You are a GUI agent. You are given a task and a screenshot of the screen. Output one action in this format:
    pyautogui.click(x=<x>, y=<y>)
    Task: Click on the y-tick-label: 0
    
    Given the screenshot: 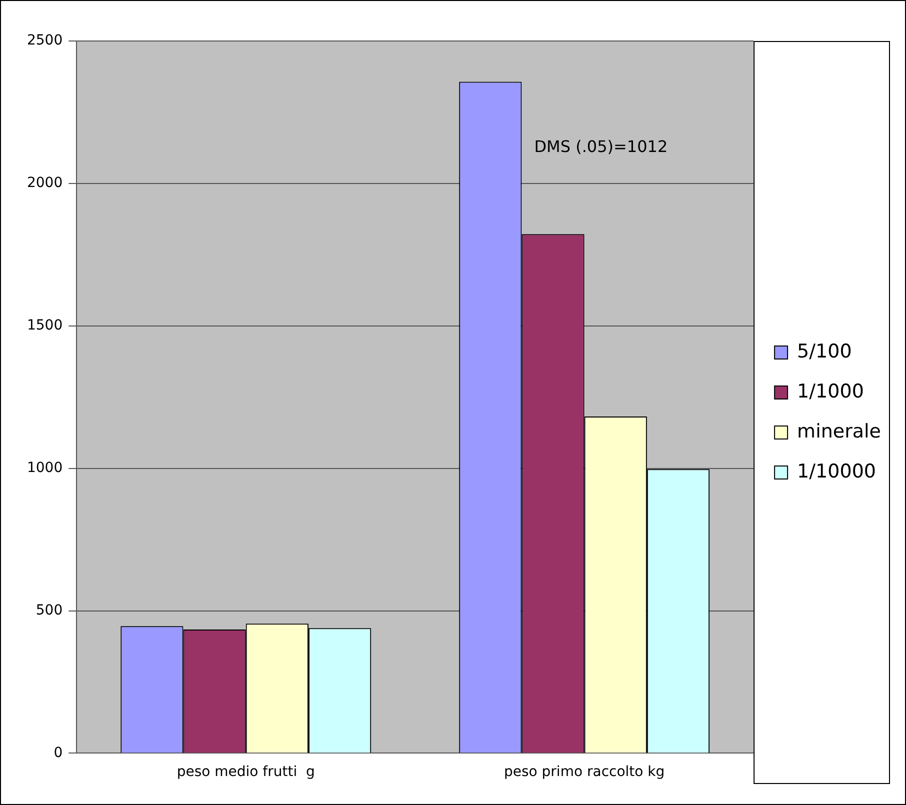 What is the action you would take?
    pyautogui.click(x=58, y=752)
    